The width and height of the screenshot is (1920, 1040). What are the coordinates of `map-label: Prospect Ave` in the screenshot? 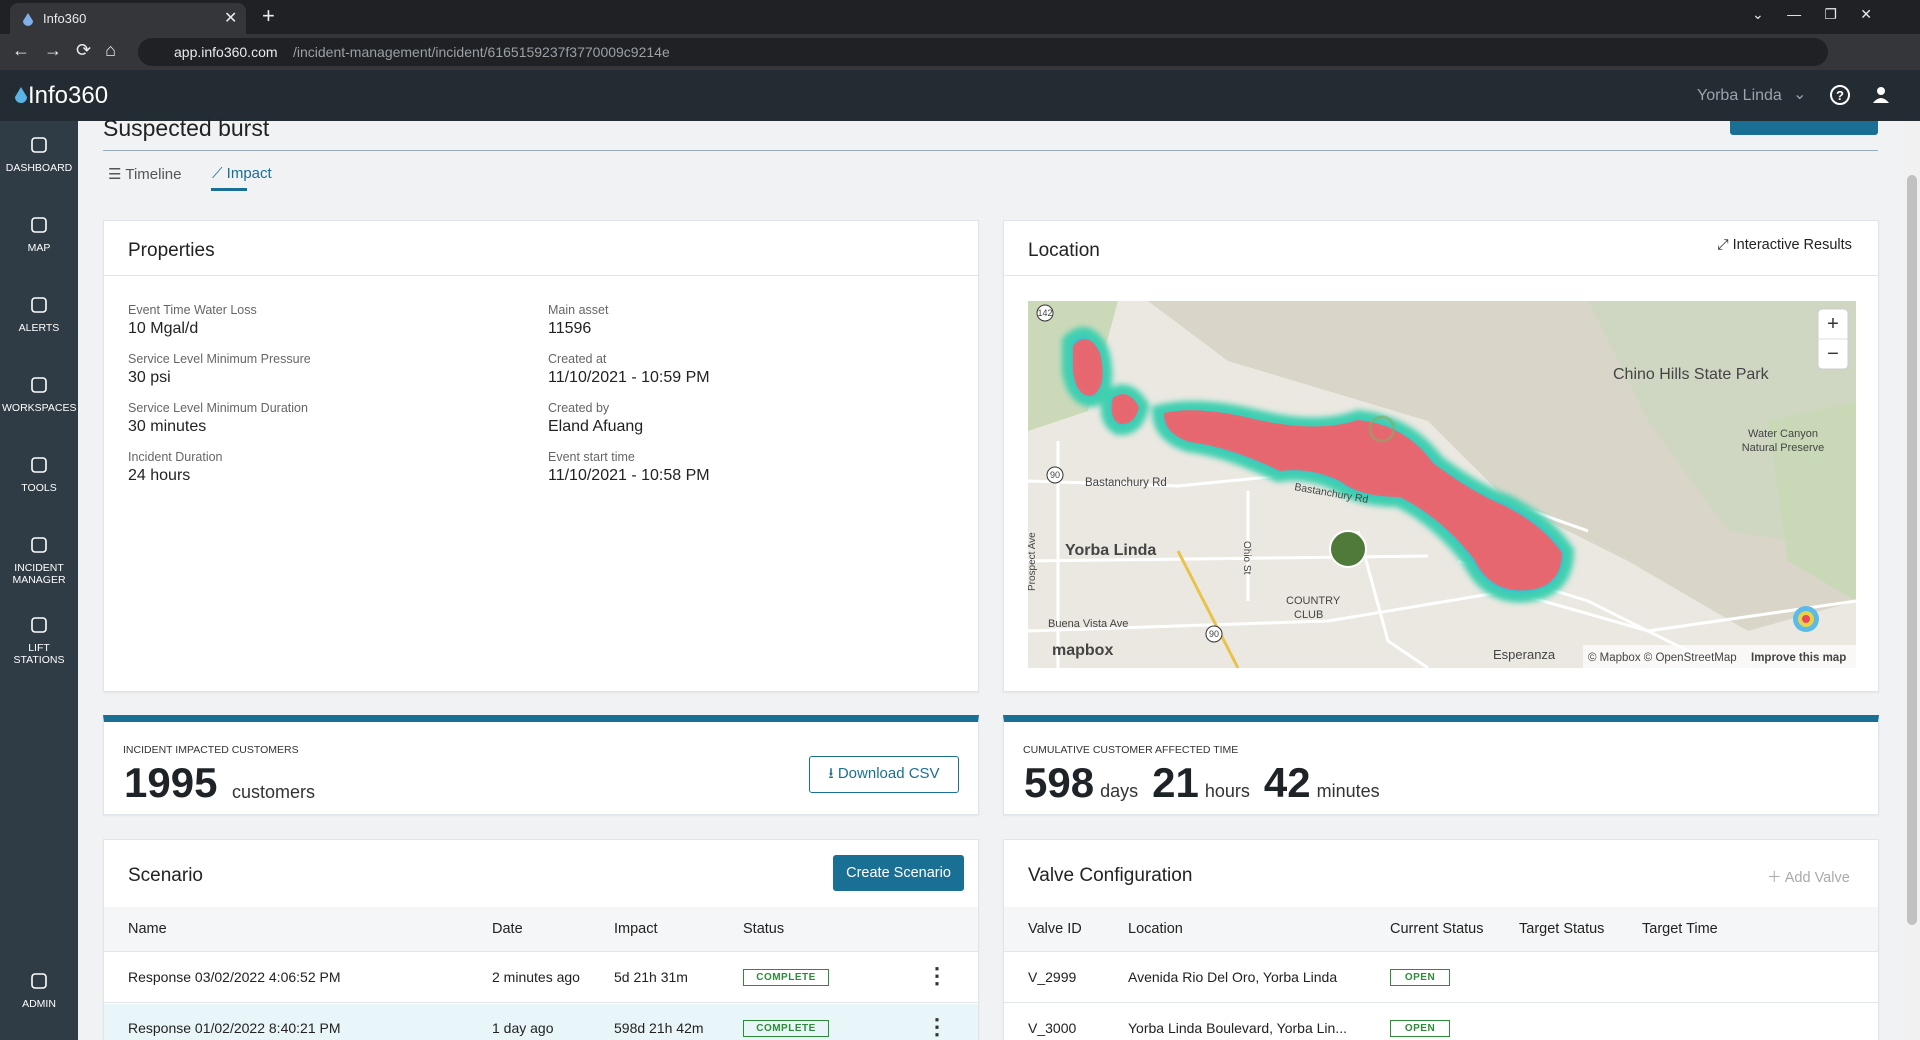 It's located at (1033, 561).